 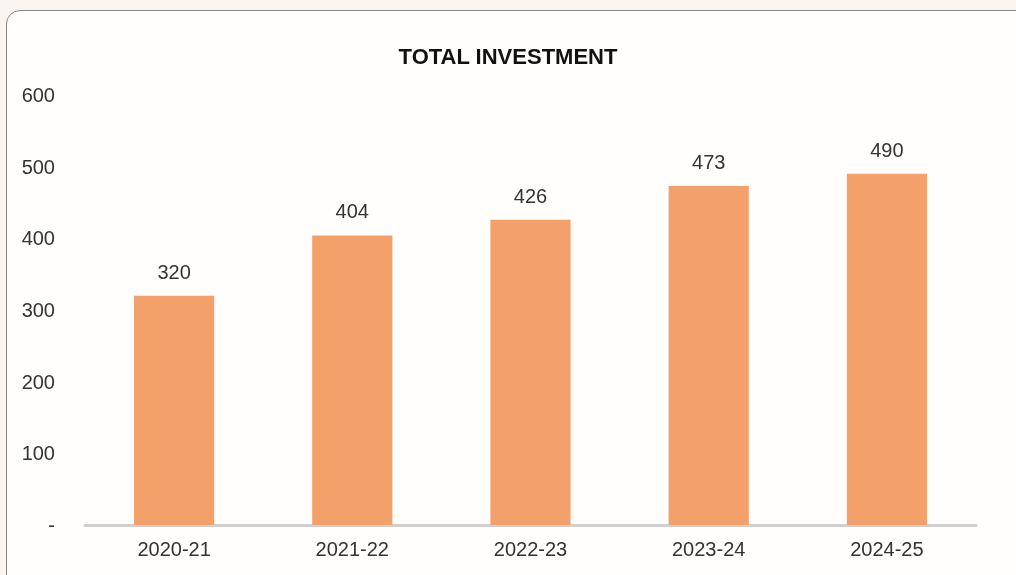 What do you see at coordinates (38, 453) in the screenshot?
I see `y-tick-label: 100` at bounding box center [38, 453].